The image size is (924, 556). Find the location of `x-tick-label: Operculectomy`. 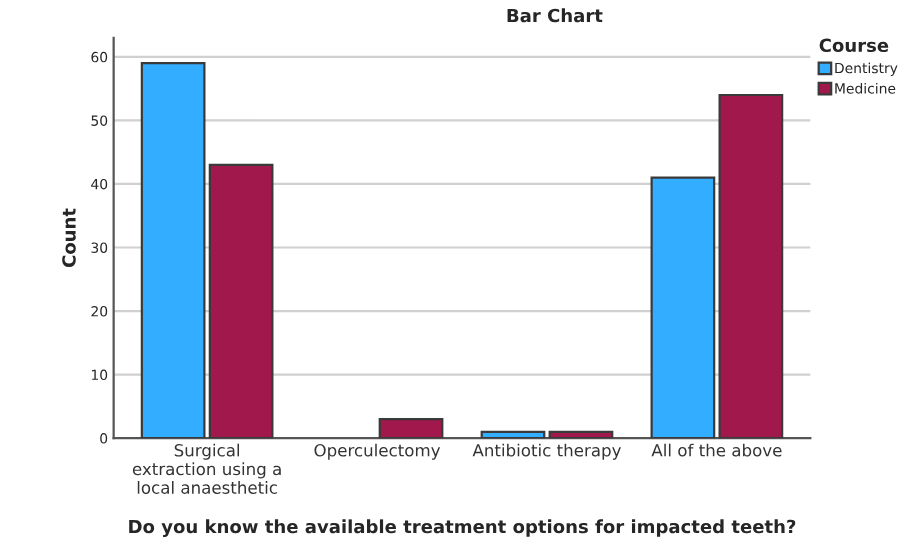

x-tick-label: Operculectomy is located at coordinates (377, 451).